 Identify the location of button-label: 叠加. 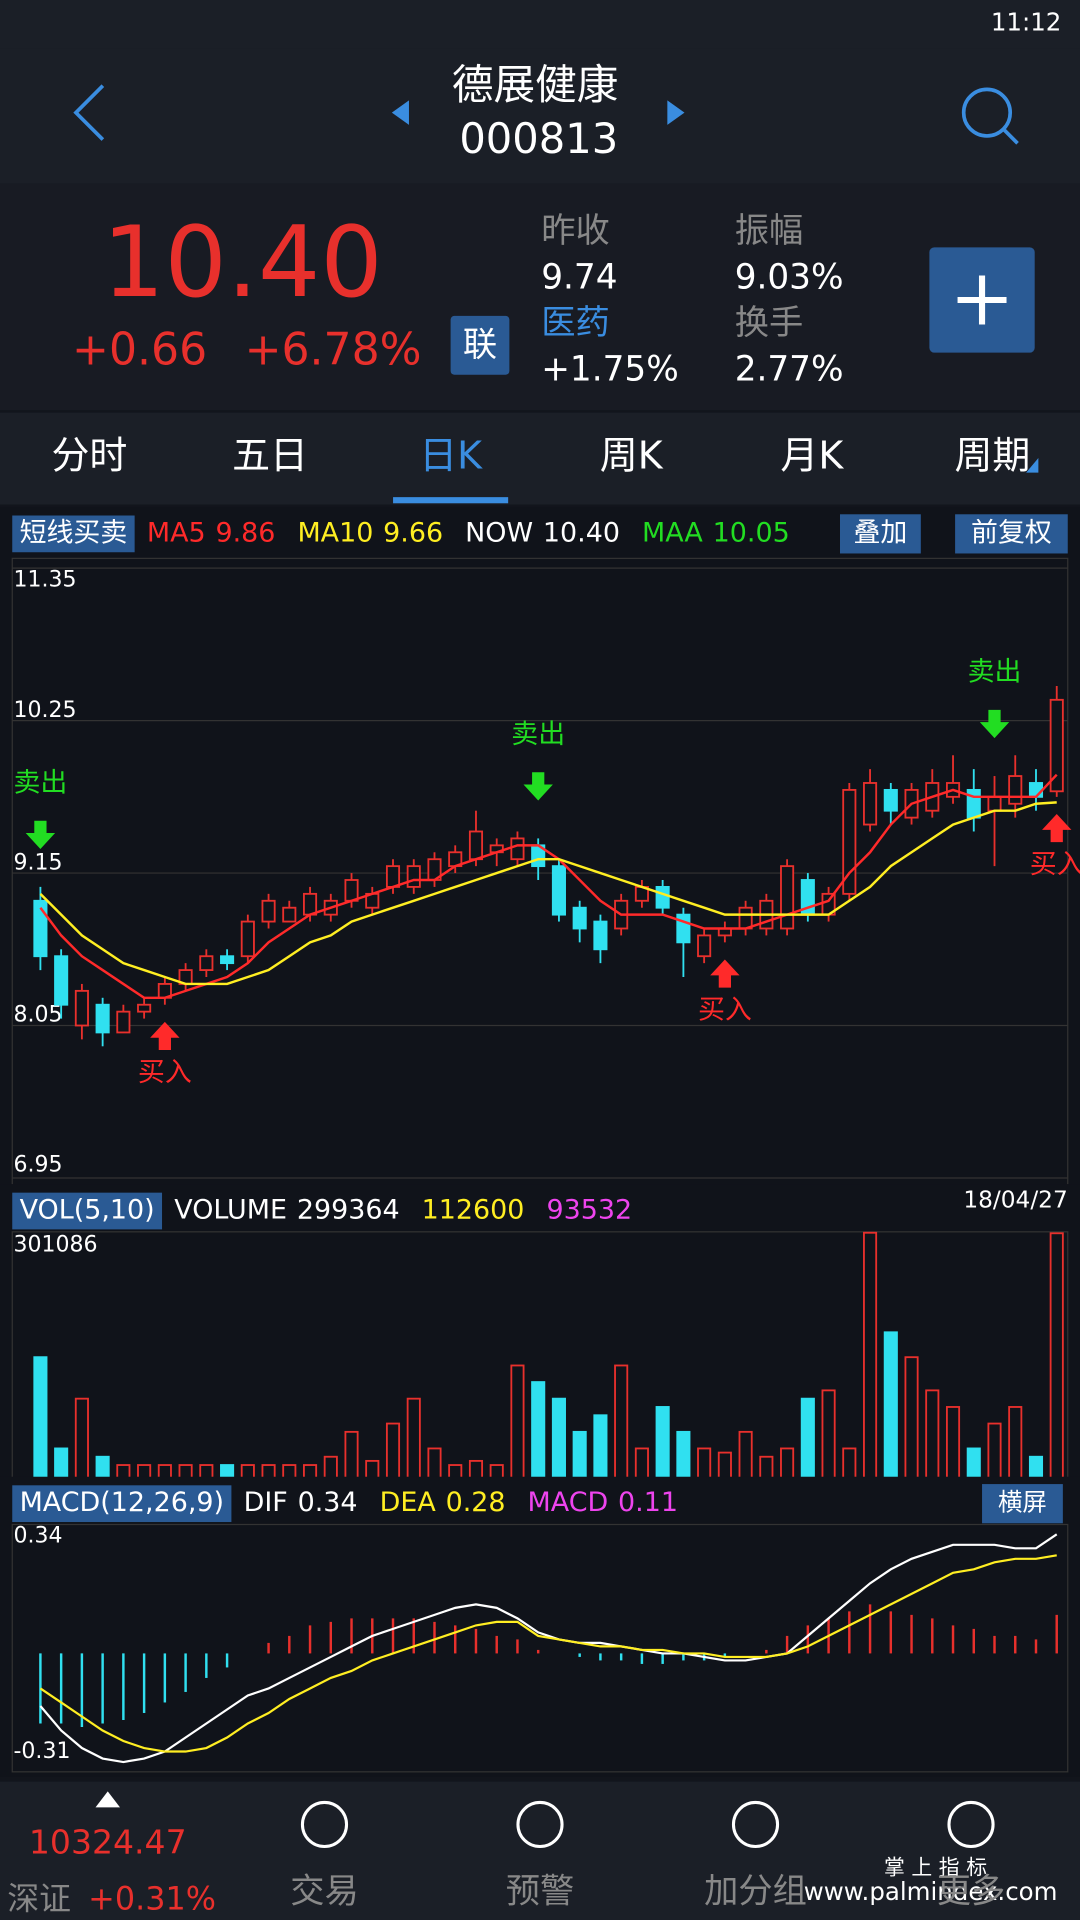
(880, 532).